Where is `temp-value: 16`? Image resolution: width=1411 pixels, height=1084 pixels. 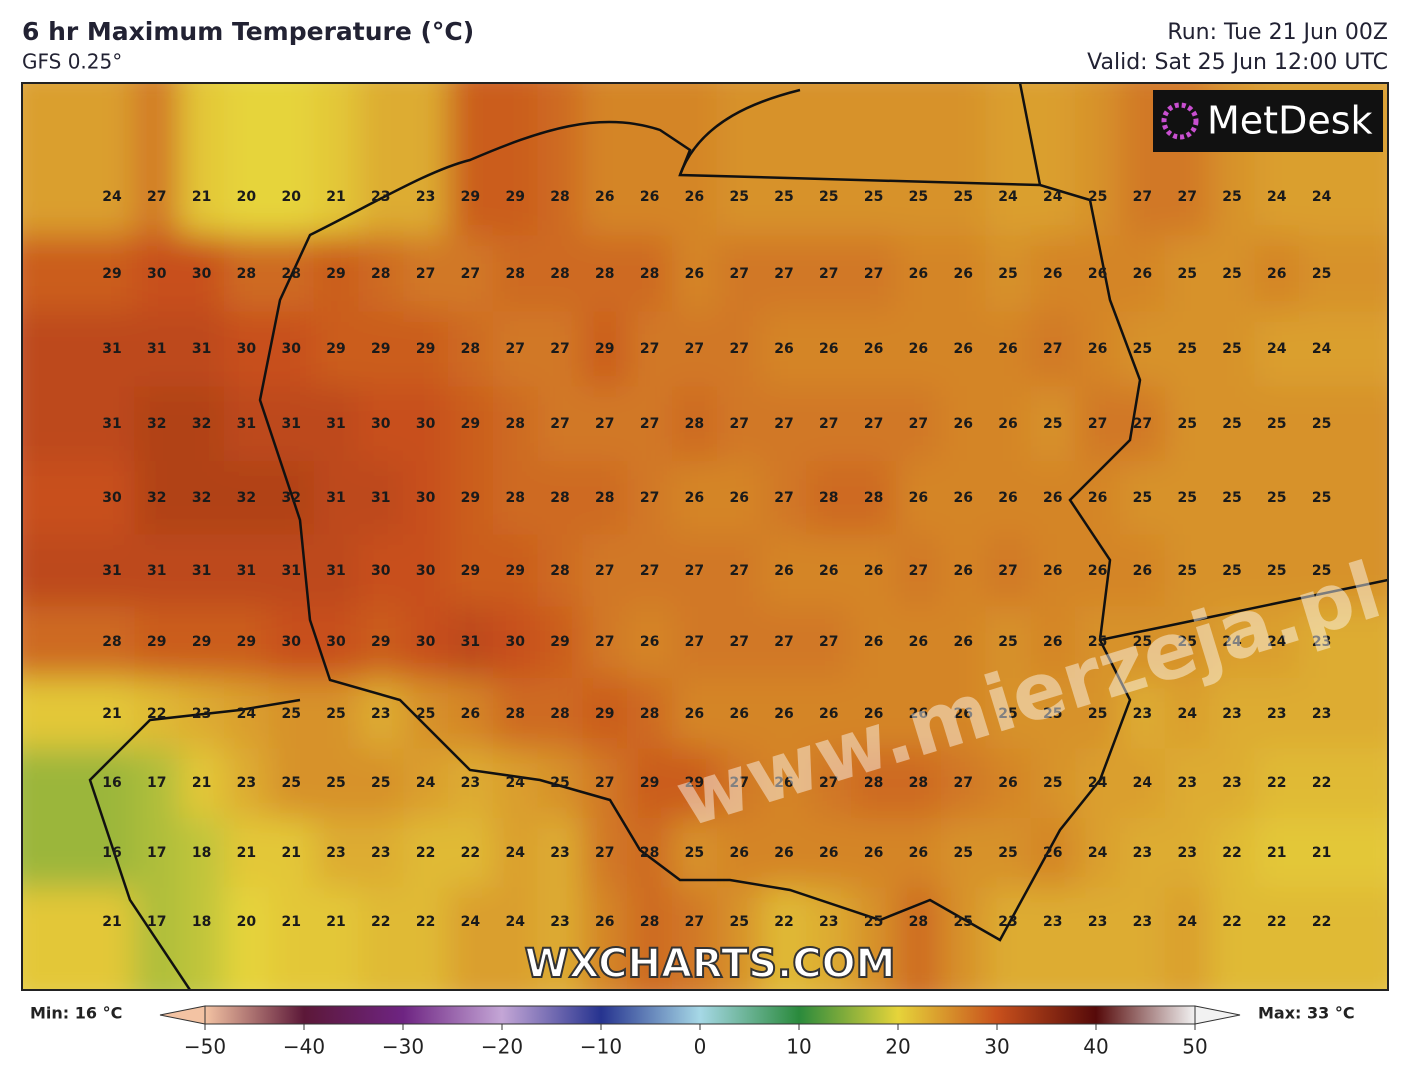 temp-value: 16 is located at coordinates (111, 853).